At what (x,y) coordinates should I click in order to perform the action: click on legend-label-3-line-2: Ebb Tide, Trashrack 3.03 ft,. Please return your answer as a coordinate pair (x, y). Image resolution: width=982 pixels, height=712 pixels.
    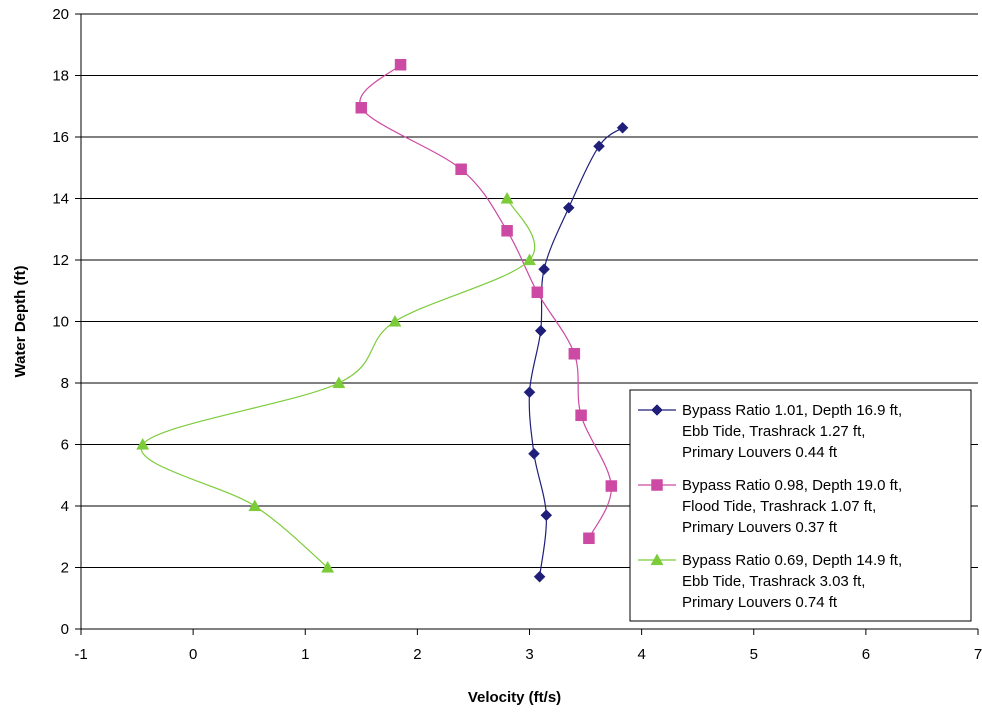
    Looking at the image, I should click on (773, 581).